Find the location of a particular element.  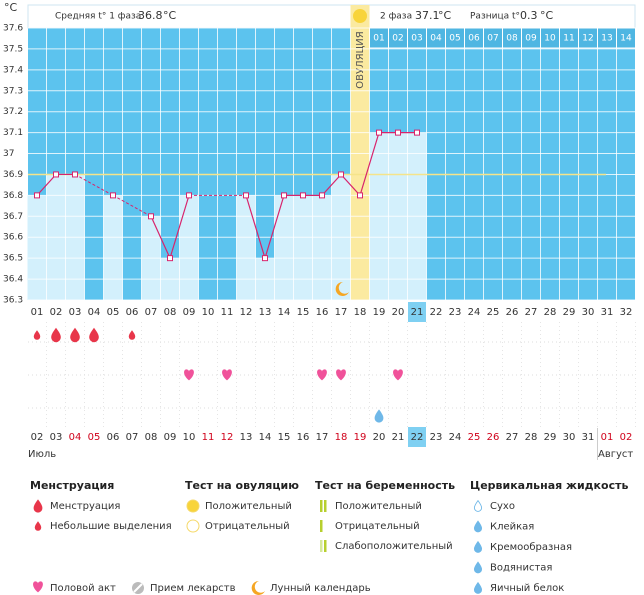

date-label: 29 is located at coordinates (550, 437).